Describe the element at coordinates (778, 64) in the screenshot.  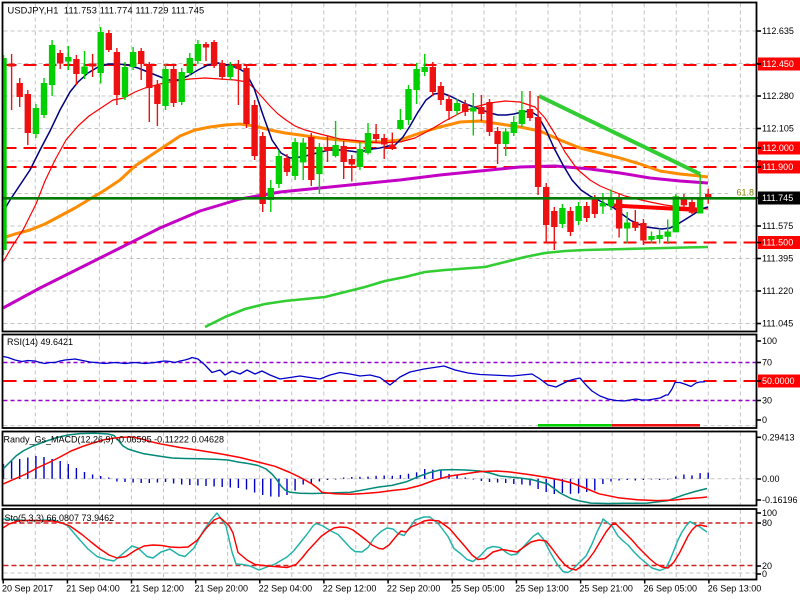
I see `svg-text: 112.450` at that location.